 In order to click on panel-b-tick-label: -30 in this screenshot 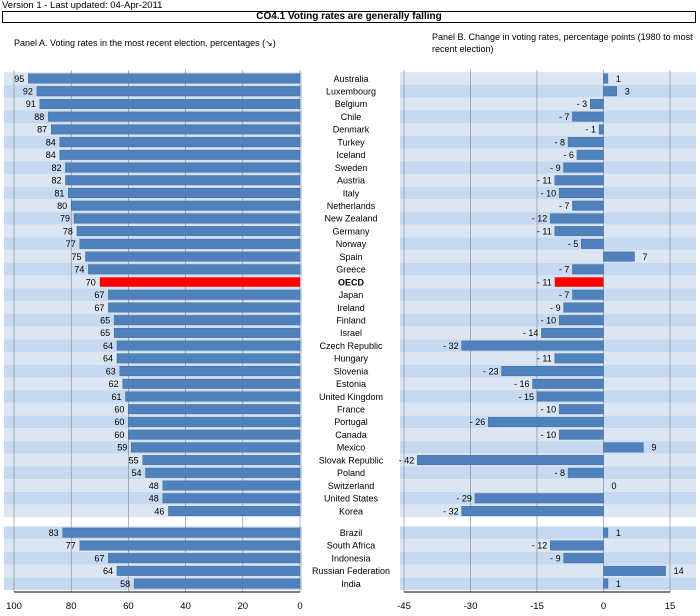, I will do `click(471, 606)`.